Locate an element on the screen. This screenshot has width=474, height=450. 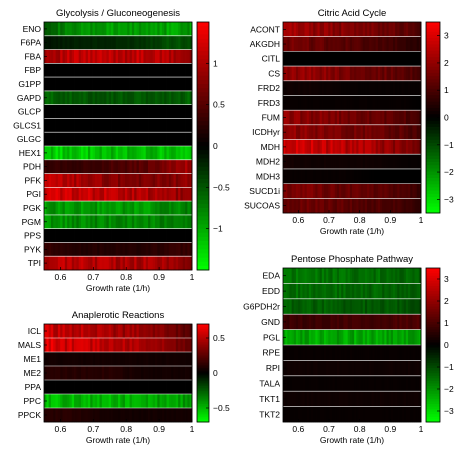
colorbar-tick-label: −1 is located at coordinates (449, 367).